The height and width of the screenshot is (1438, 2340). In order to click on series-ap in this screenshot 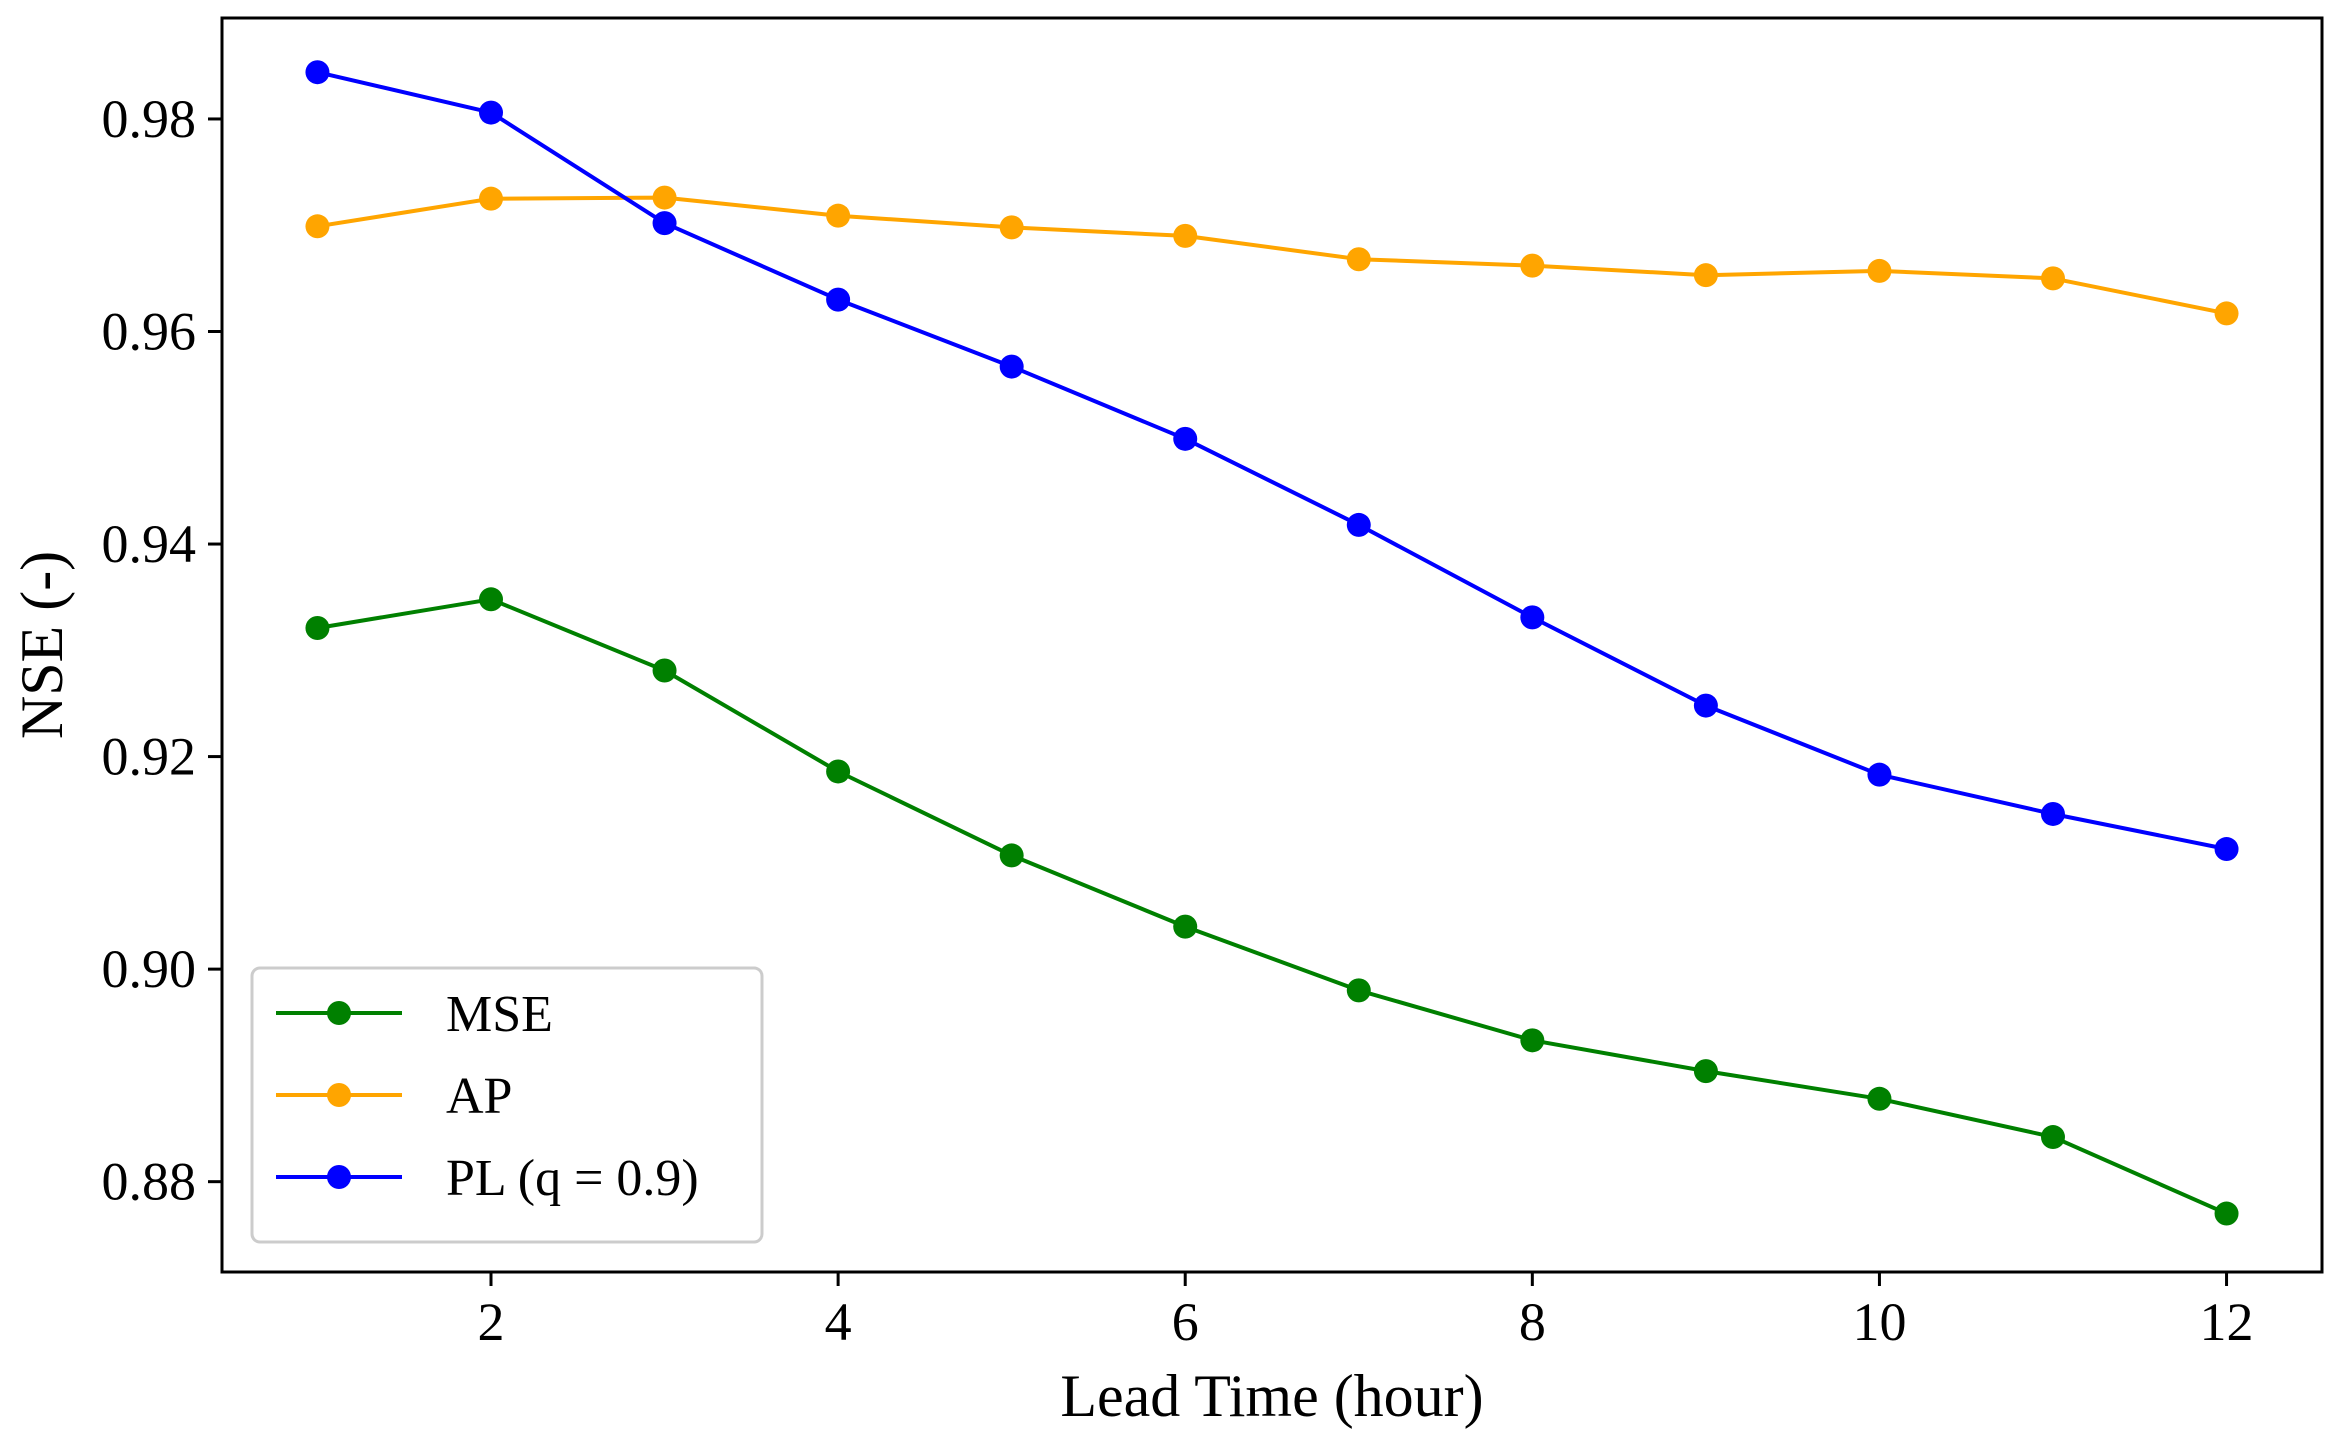, I will do `click(1272, 255)`.